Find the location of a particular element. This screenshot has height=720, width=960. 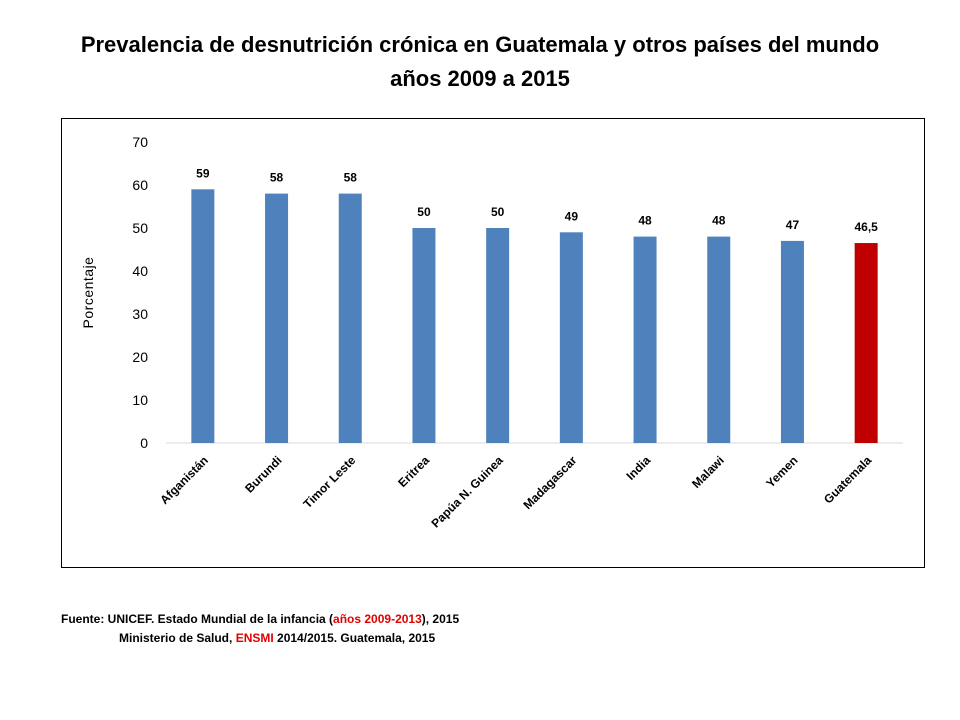

x-tick-label: Eritrea is located at coordinates (413, 471).